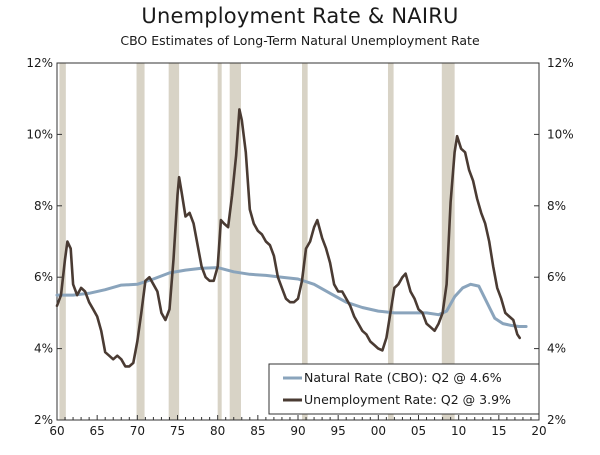 The height and width of the screenshot is (455, 600). What do you see at coordinates (556, 206) in the screenshot?
I see `y-tick-label-right: 8%` at bounding box center [556, 206].